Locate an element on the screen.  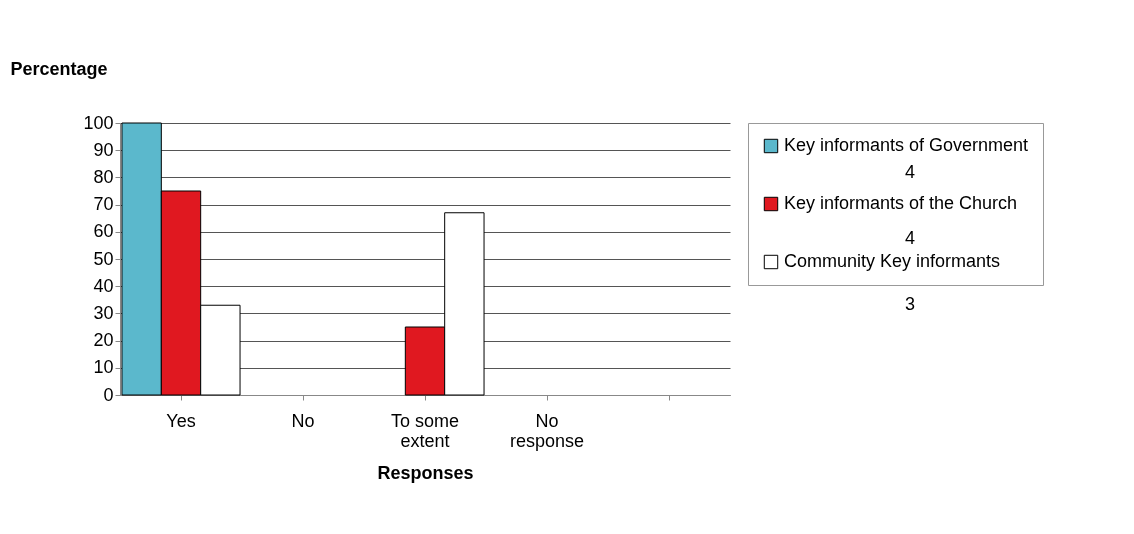
legend-label: Key informants of Government is located at coordinates (906, 145).